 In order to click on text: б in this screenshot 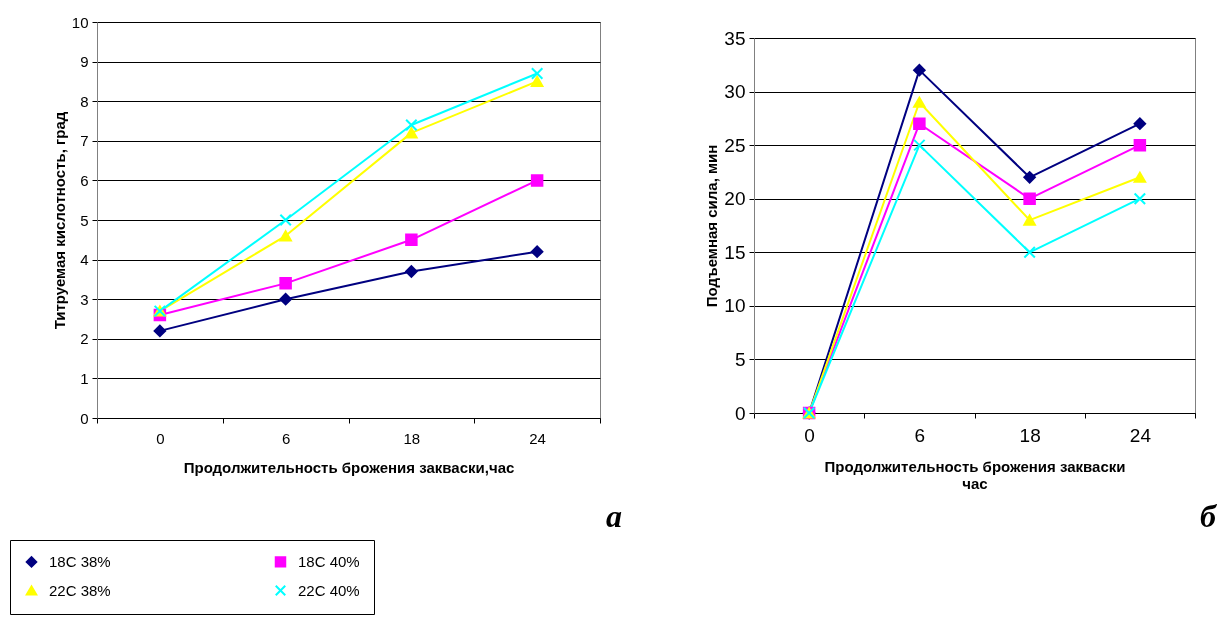, I will do `click(1208, 516)`.